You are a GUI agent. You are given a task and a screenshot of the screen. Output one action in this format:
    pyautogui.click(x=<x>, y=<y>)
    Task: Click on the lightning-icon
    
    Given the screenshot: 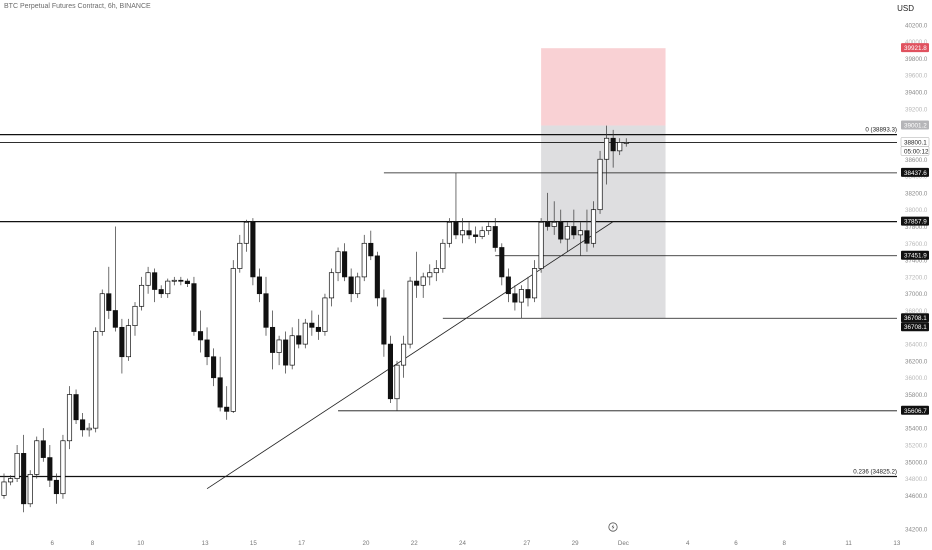 What is the action you would take?
    pyautogui.click(x=613, y=527)
    